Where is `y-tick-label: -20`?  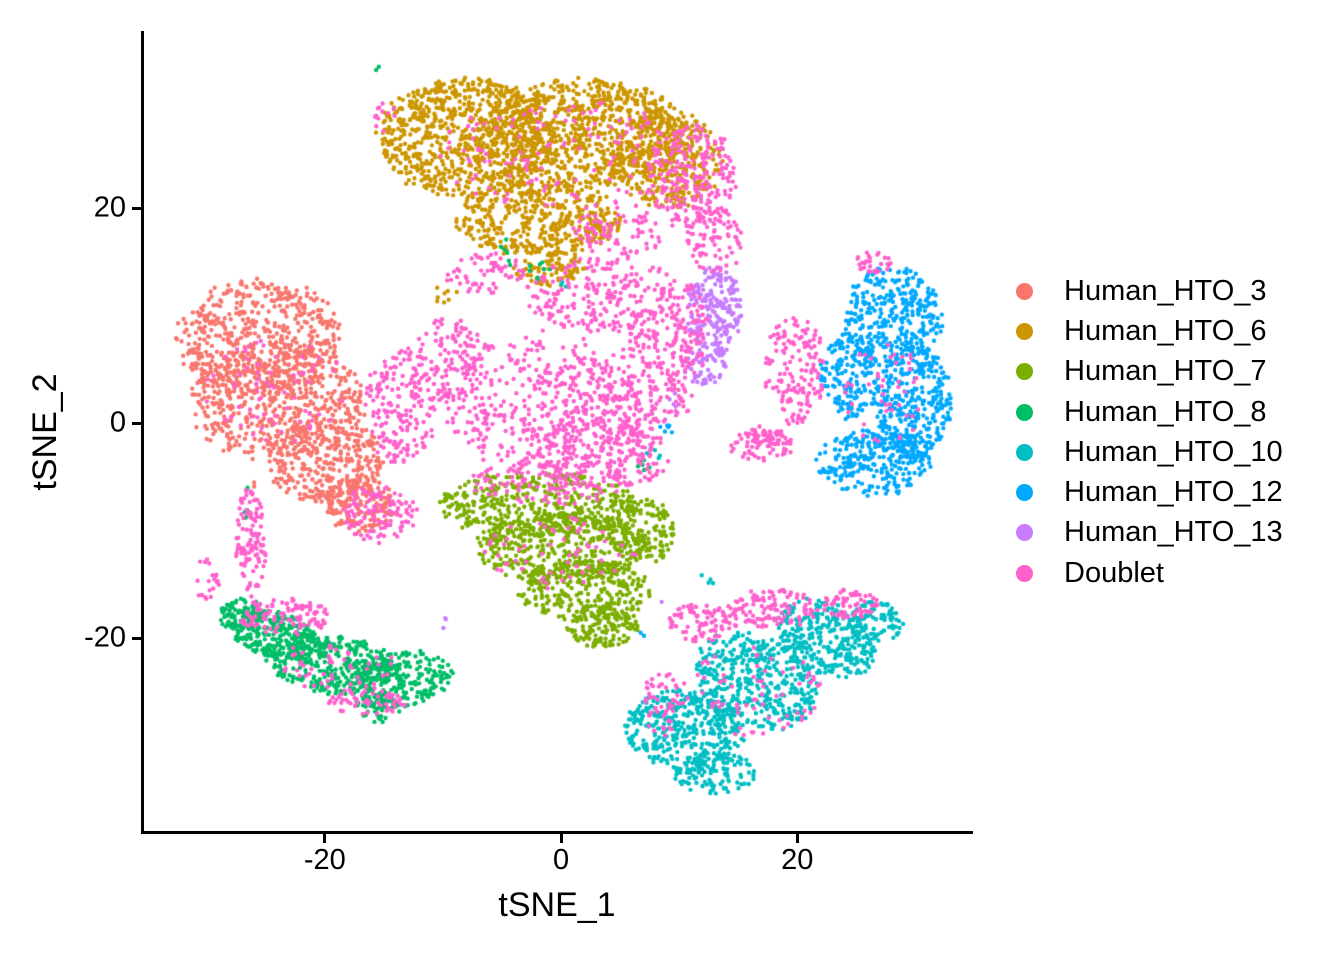 y-tick-label: -20 is located at coordinates (105, 637).